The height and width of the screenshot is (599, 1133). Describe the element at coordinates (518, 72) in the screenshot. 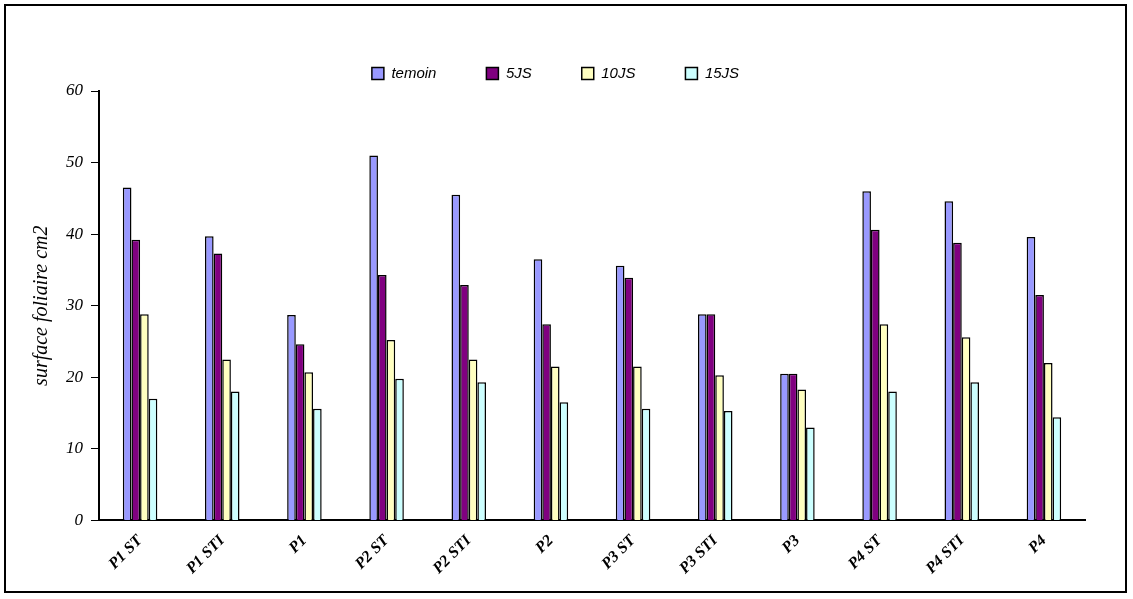

I see `legend-label: 5JS` at that location.